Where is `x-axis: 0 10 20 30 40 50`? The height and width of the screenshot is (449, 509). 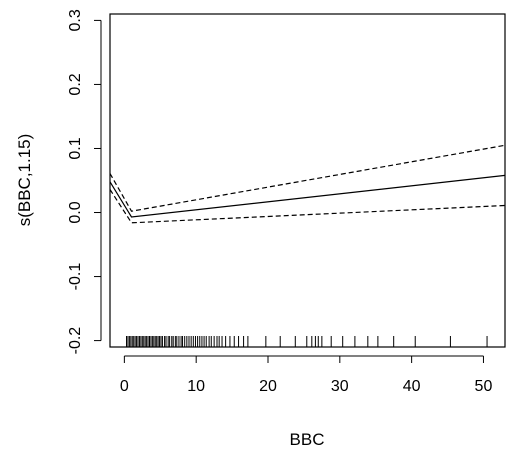
x-axis: 0 10 20 30 40 50 is located at coordinates (306, 375).